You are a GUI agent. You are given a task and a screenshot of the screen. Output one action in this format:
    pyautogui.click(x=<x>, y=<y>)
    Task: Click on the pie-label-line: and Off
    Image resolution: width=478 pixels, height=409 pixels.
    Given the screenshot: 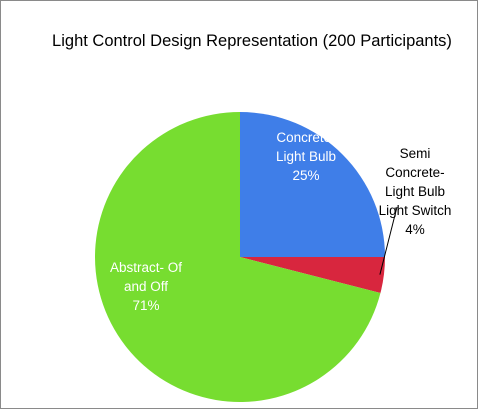 What is the action you would take?
    pyautogui.click(x=146, y=286)
    